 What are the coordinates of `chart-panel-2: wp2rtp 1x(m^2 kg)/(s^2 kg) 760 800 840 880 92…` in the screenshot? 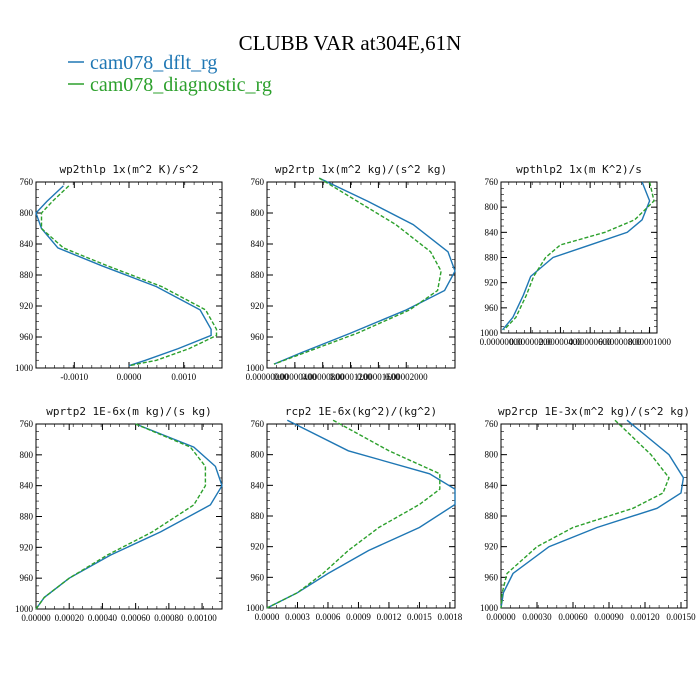 It's located at (351, 272).